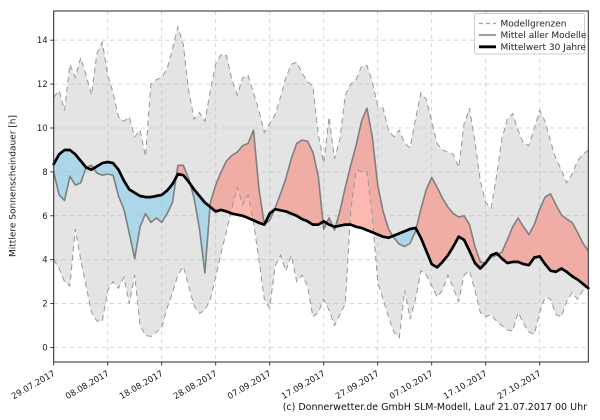  What do you see at coordinates (44, 217) in the screenshot?
I see `y-tick-label: 6` at bounding box center [44, 217].